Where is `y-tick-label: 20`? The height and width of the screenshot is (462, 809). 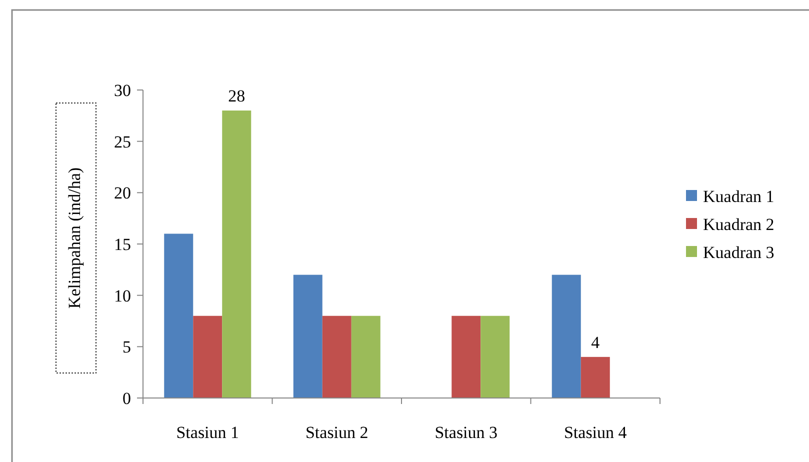
y-tick-label: 20 is located at coordinates (122, 193).